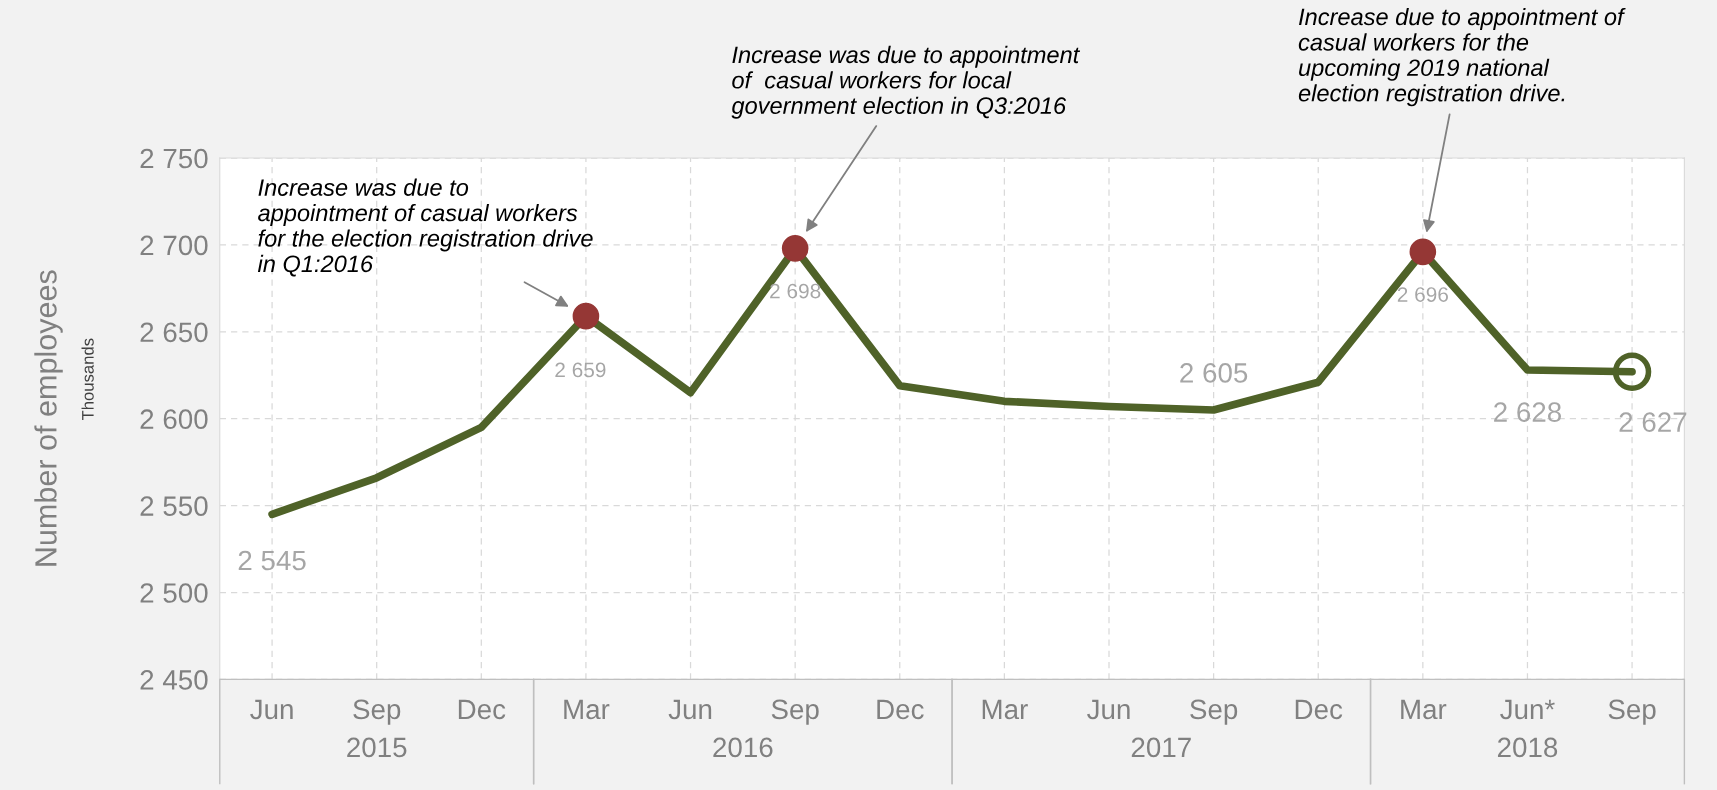 The width and height of the screenshot is (1717, 790). I want to click on y-tick-label: 2 600, so click(174, 419).